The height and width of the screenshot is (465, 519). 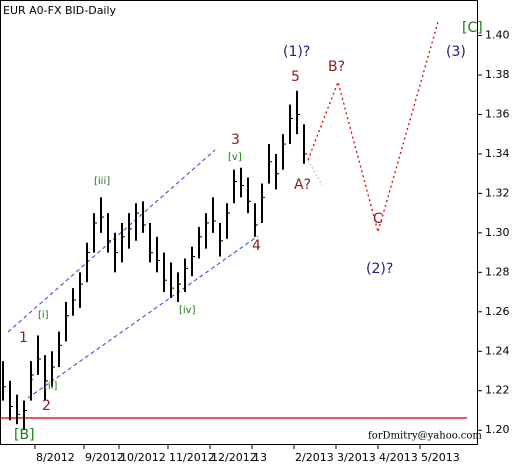 What do you see at coordinates (192, 457) in the screenshot?
I see `x-tick-label: 11/2012` at bounding box center [192, 457].